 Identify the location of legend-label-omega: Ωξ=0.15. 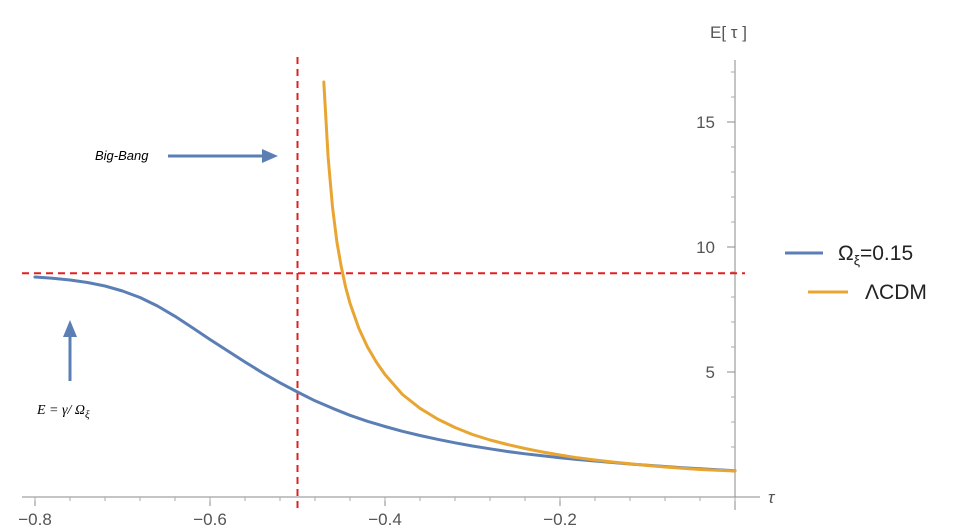
(875, 255).